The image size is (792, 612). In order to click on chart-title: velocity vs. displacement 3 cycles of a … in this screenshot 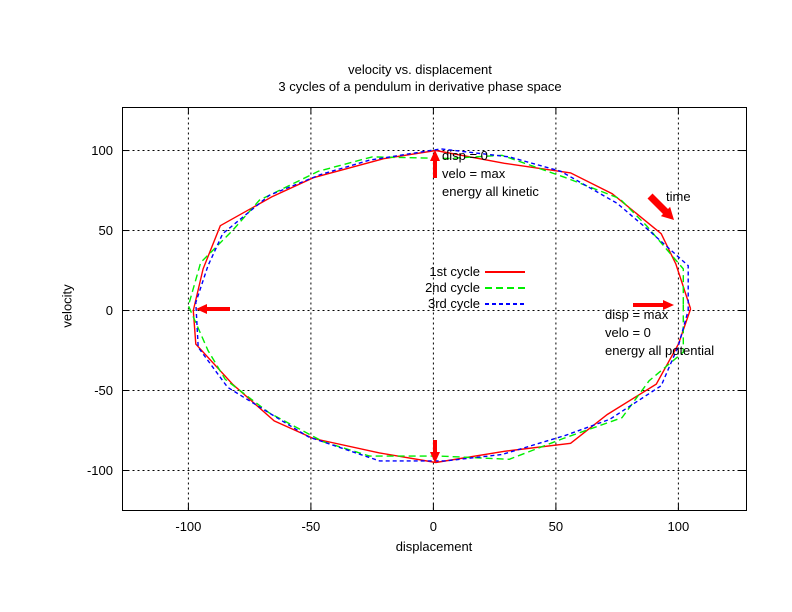, I will do `click(420, 78)`.